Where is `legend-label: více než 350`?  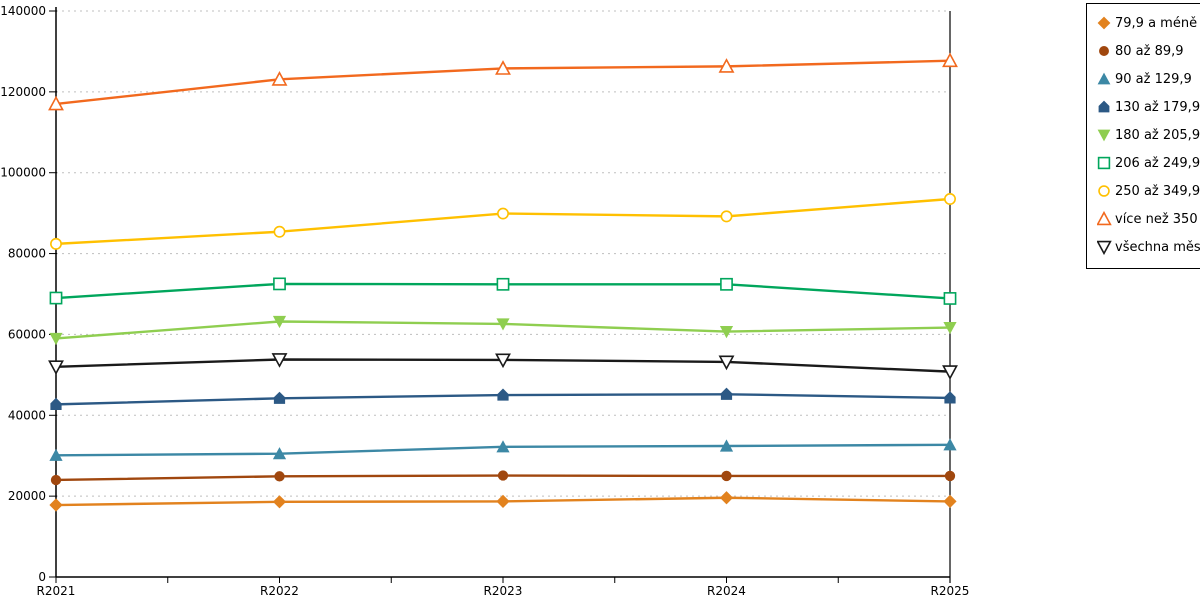
legend-label: více než 350 is located at coordinates (1156, 219).